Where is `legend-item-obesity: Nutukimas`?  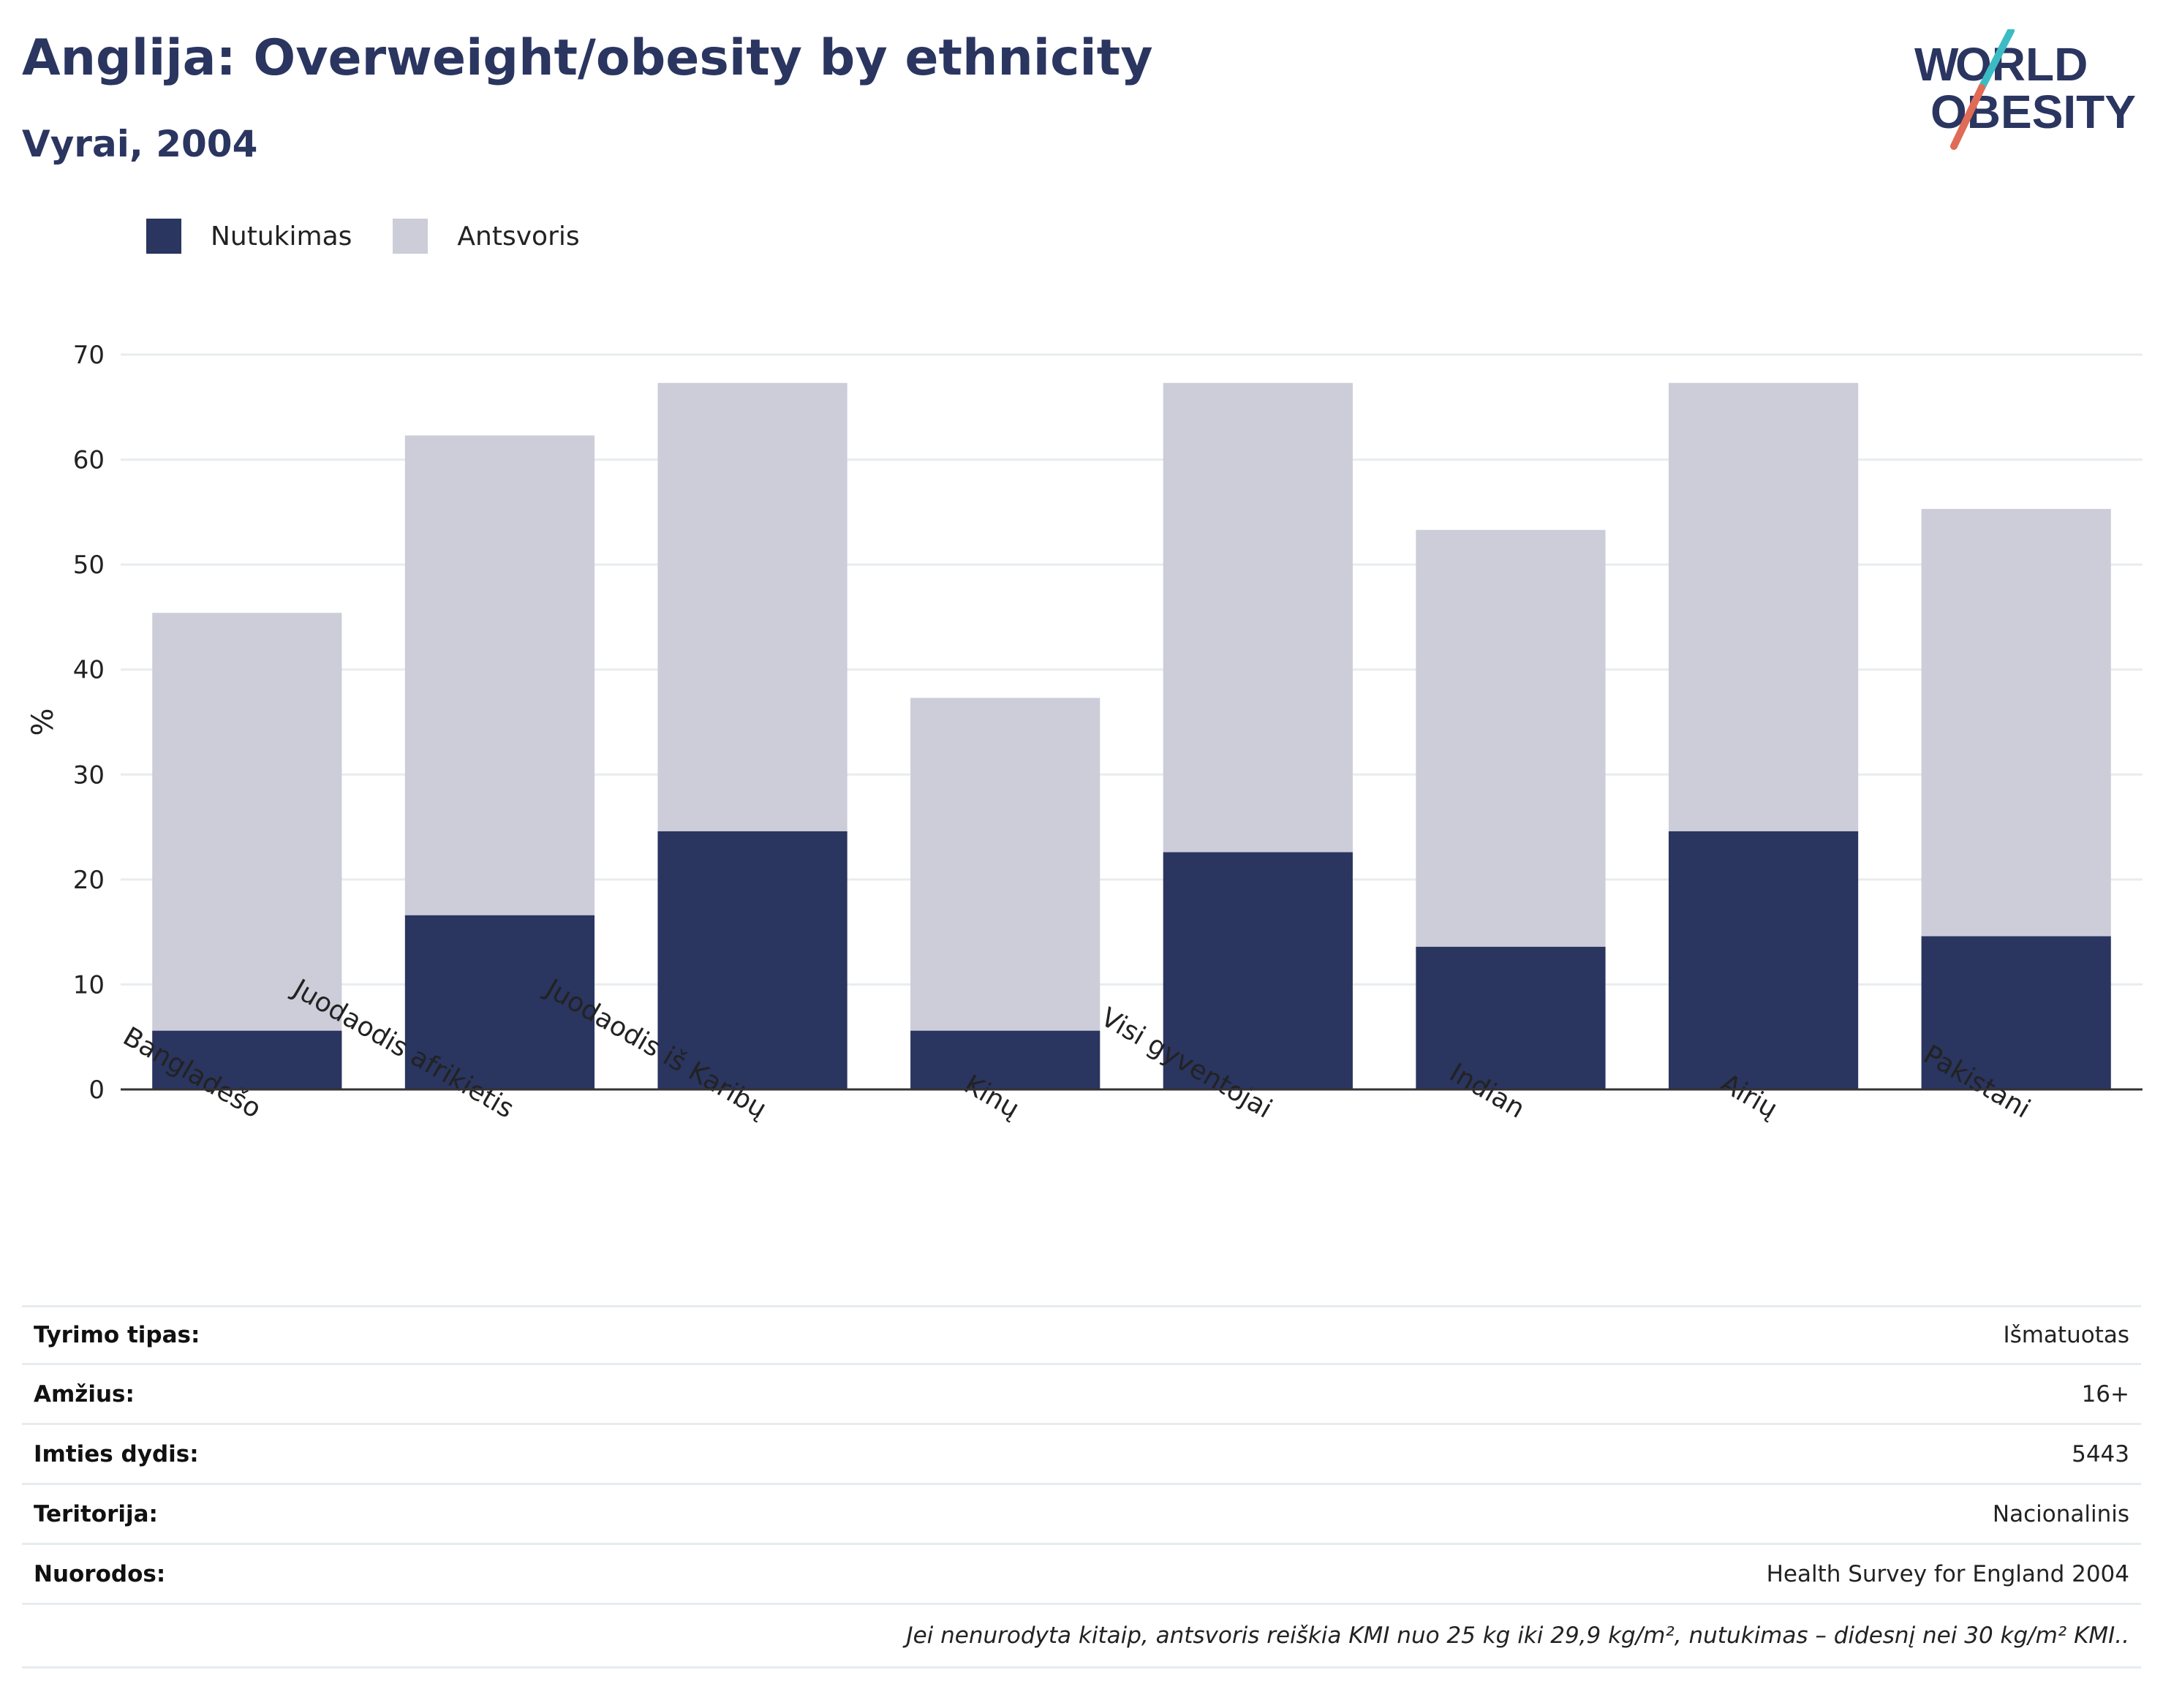
legend-item-obesity: Nutukimas is located at coordinates (249, 236).